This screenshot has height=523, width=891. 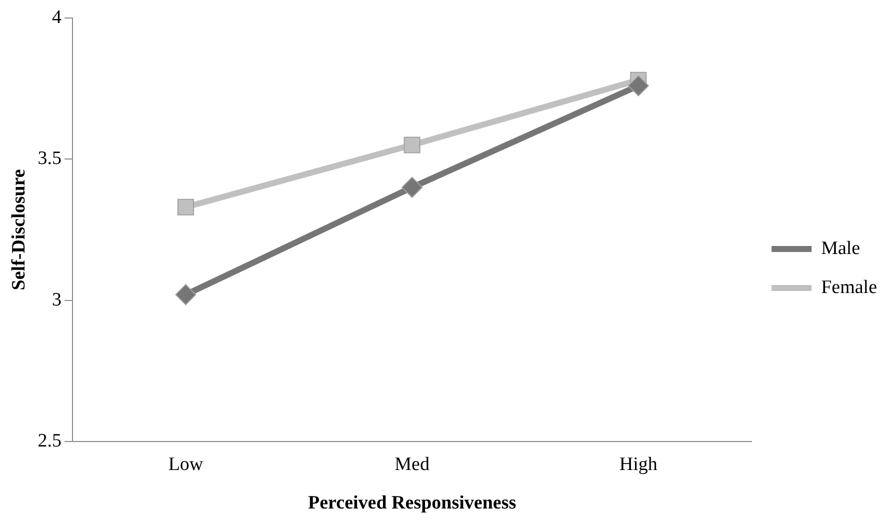 What do you see at coordinates (638, 464) in the screenshot?
I see `x-tick-label: High` at bounding box center [638, 464].